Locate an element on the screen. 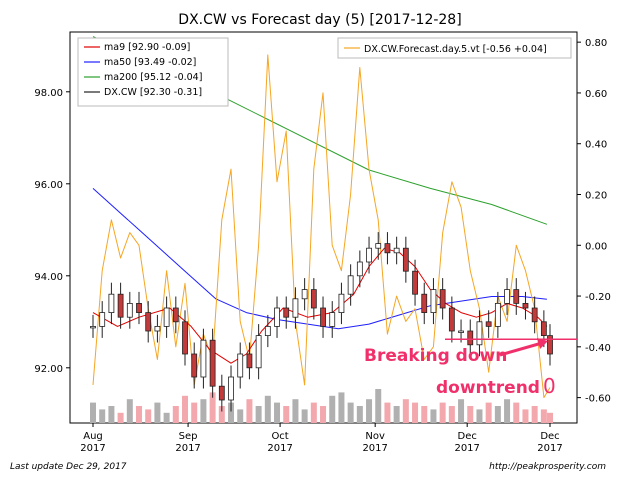 The height and width of the screenshot is (480, 640). left-legend-label: ma9 [92.90 -0.09] is located at coordinates (147, 47).